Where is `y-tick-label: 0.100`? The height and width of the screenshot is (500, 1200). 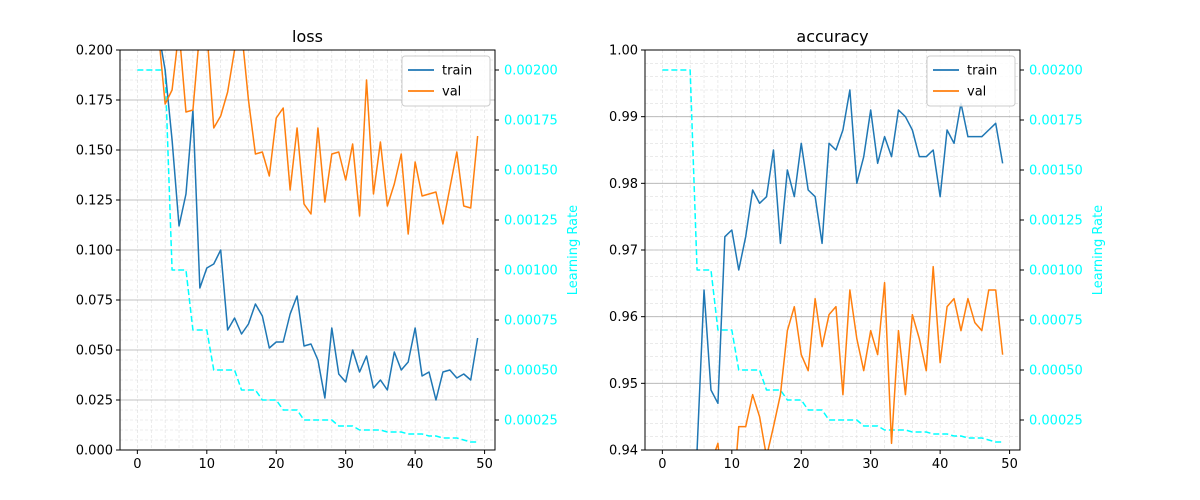
y-tick-label: 0.100 is located at coordinates (94, 251).